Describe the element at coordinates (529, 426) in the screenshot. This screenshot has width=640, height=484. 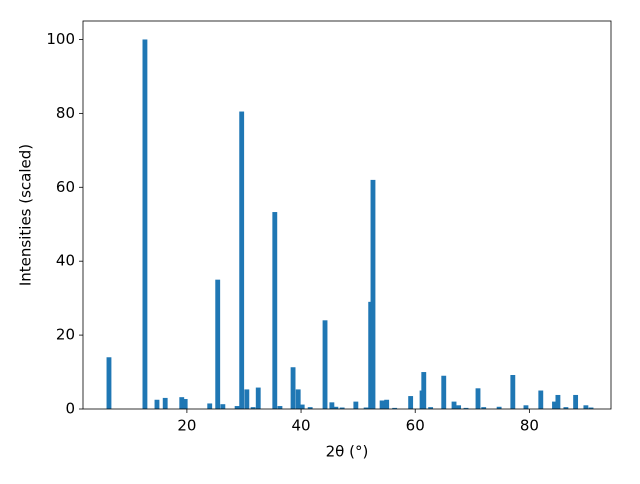
I see `x-tick-label: 80` at that location.